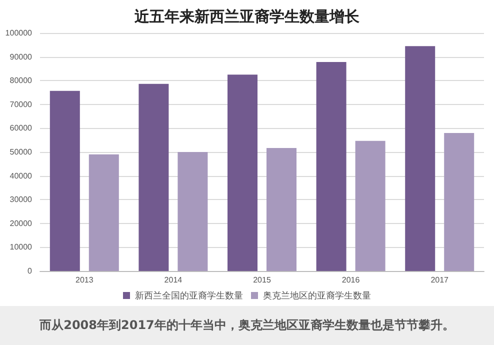 Image resolution: width=494 pixels, height=345 pixels. Describe the element at coordinates (85, 280) in the screenshot. I see `x-tick-label: 2013` at that location.